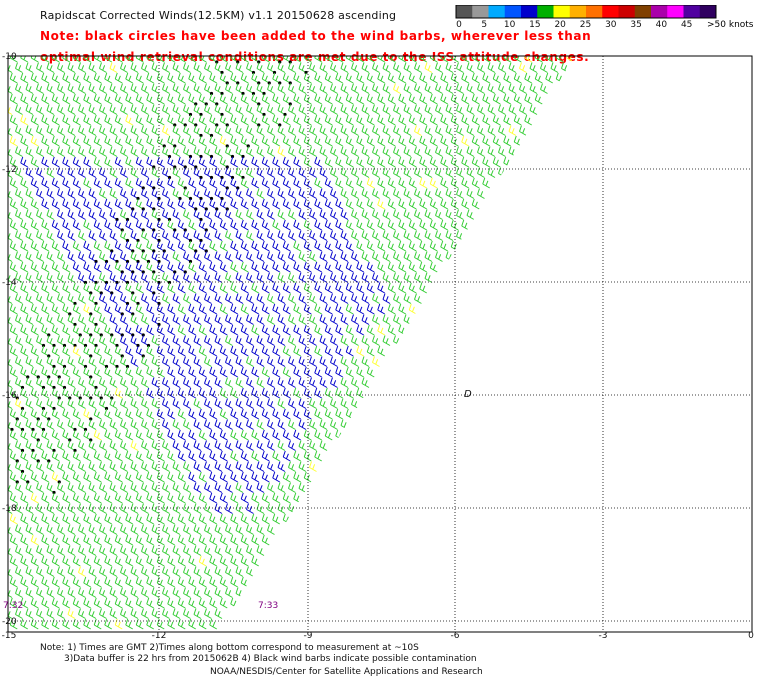 The image size is (760, 688). What do you see at coordinates (611, 25) in the screenshot?
I see `legend-tick-label: 30` at bounding box center [611, 25].